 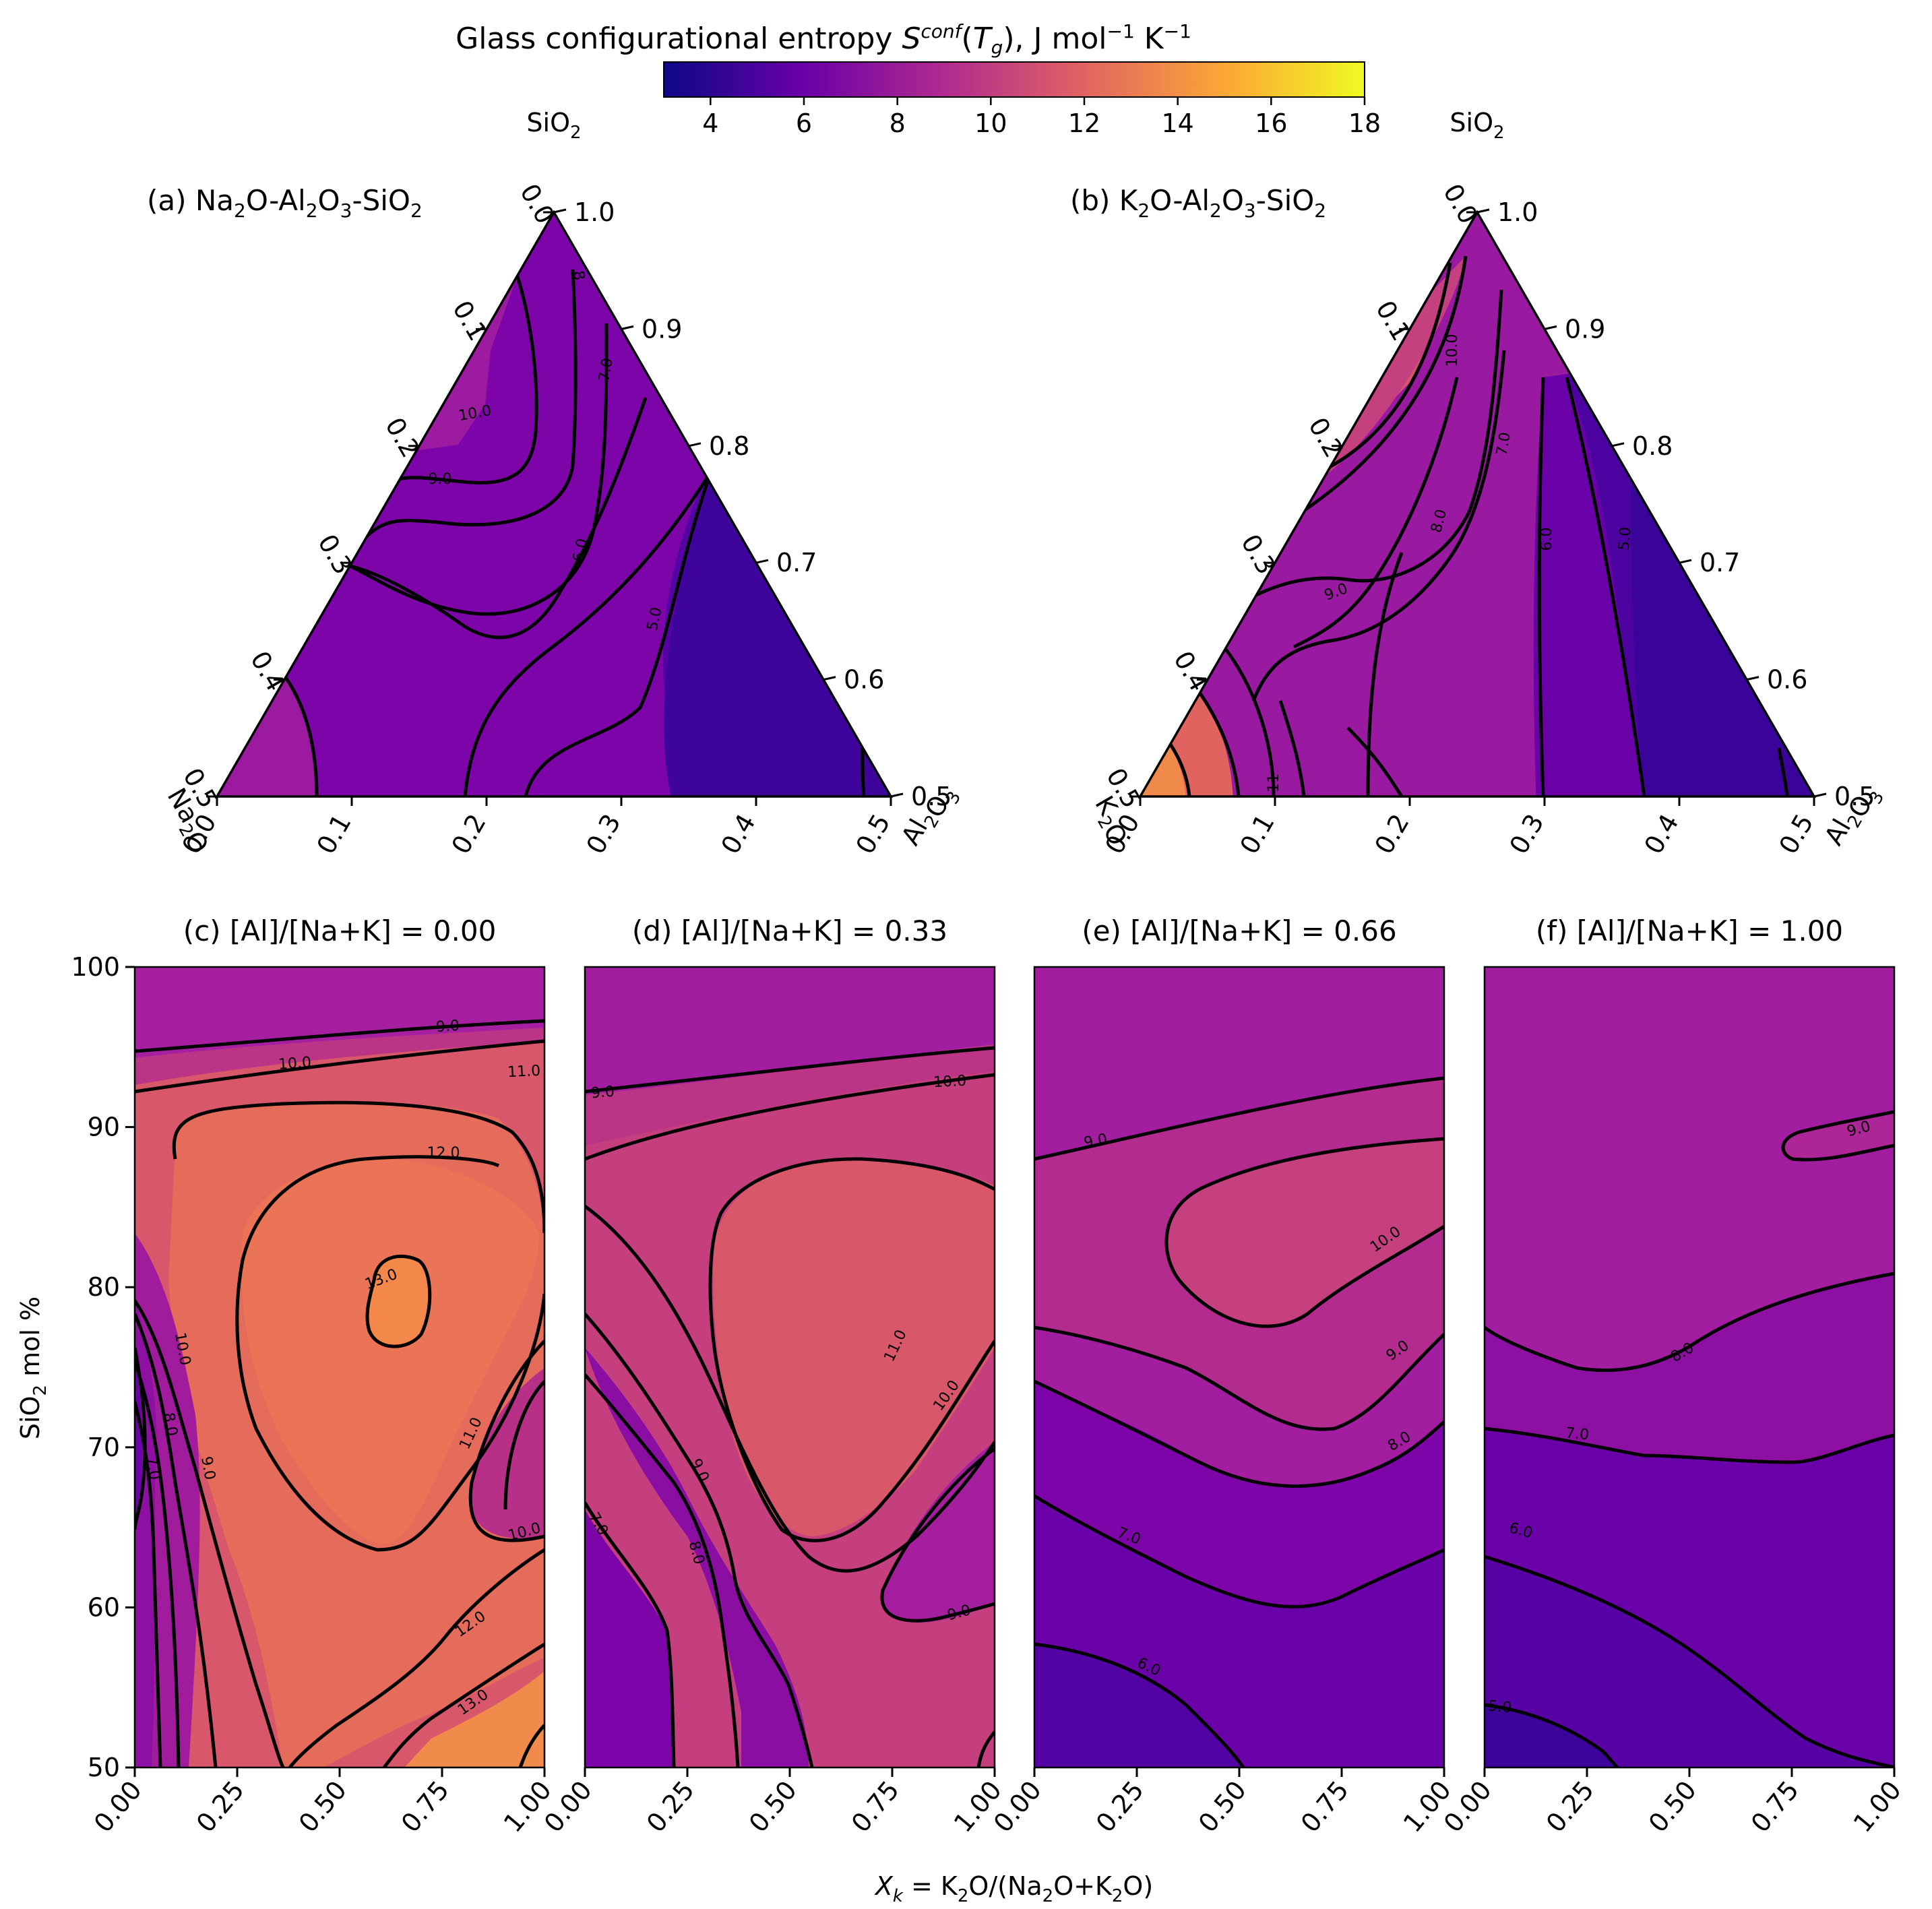 I want to click on colorbar-bar, so click(x=1014, y=79).